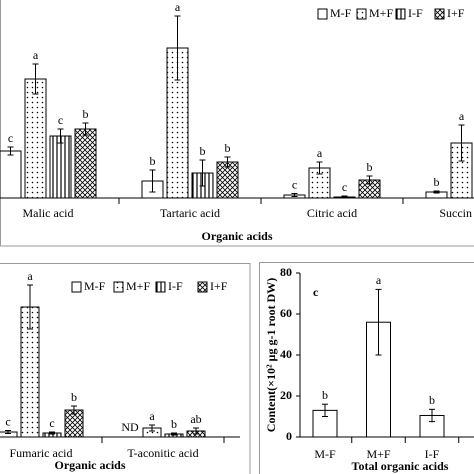 The width and height of the screenshot is (474, 474). I want to click on x-tick-label: Succin, so click(455, 213).